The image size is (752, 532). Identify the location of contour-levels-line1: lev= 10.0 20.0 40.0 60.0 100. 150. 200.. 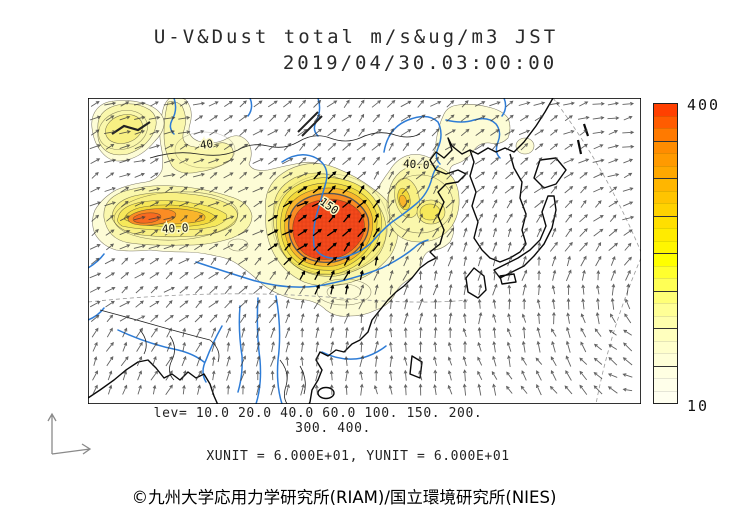
(318, 413).